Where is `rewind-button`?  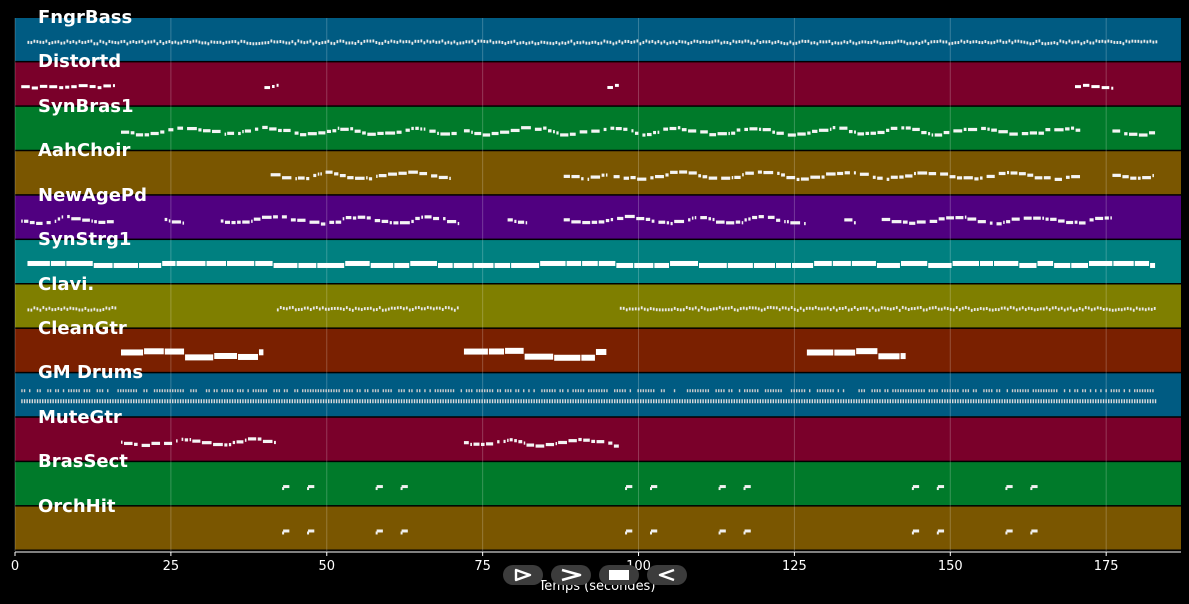 rewind-button is located at coordinates (667, 575).